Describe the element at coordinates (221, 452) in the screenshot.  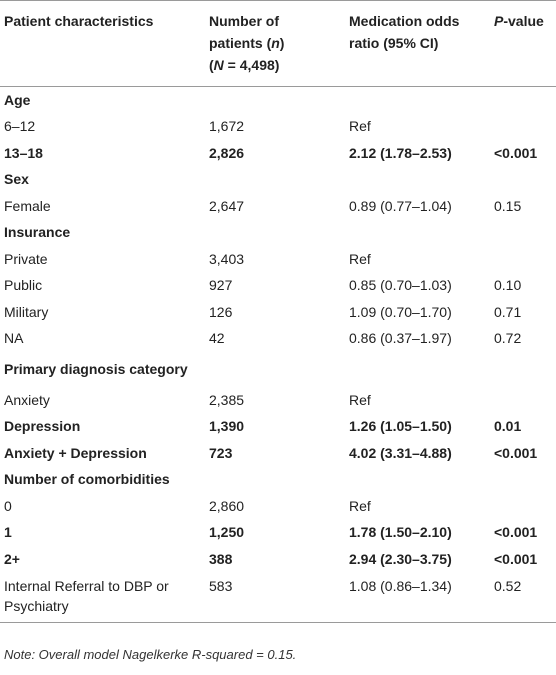
I see `patient-count: 723` at that location.